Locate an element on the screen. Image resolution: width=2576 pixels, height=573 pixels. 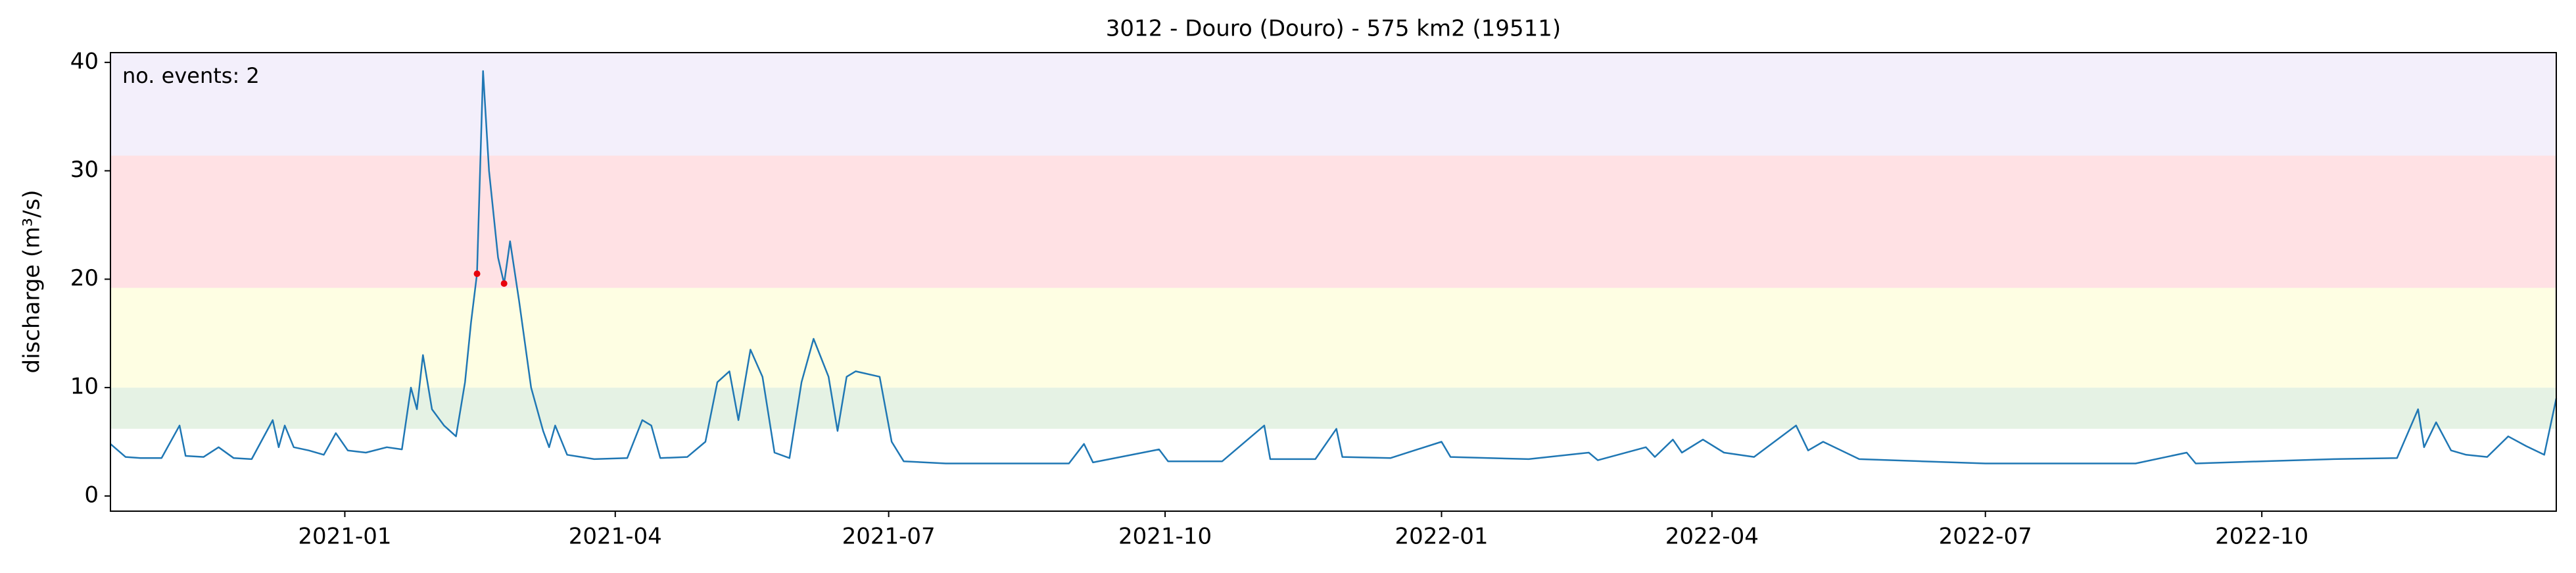
x-tick-label: 2022-07 is located at coordinates (1986, 537).